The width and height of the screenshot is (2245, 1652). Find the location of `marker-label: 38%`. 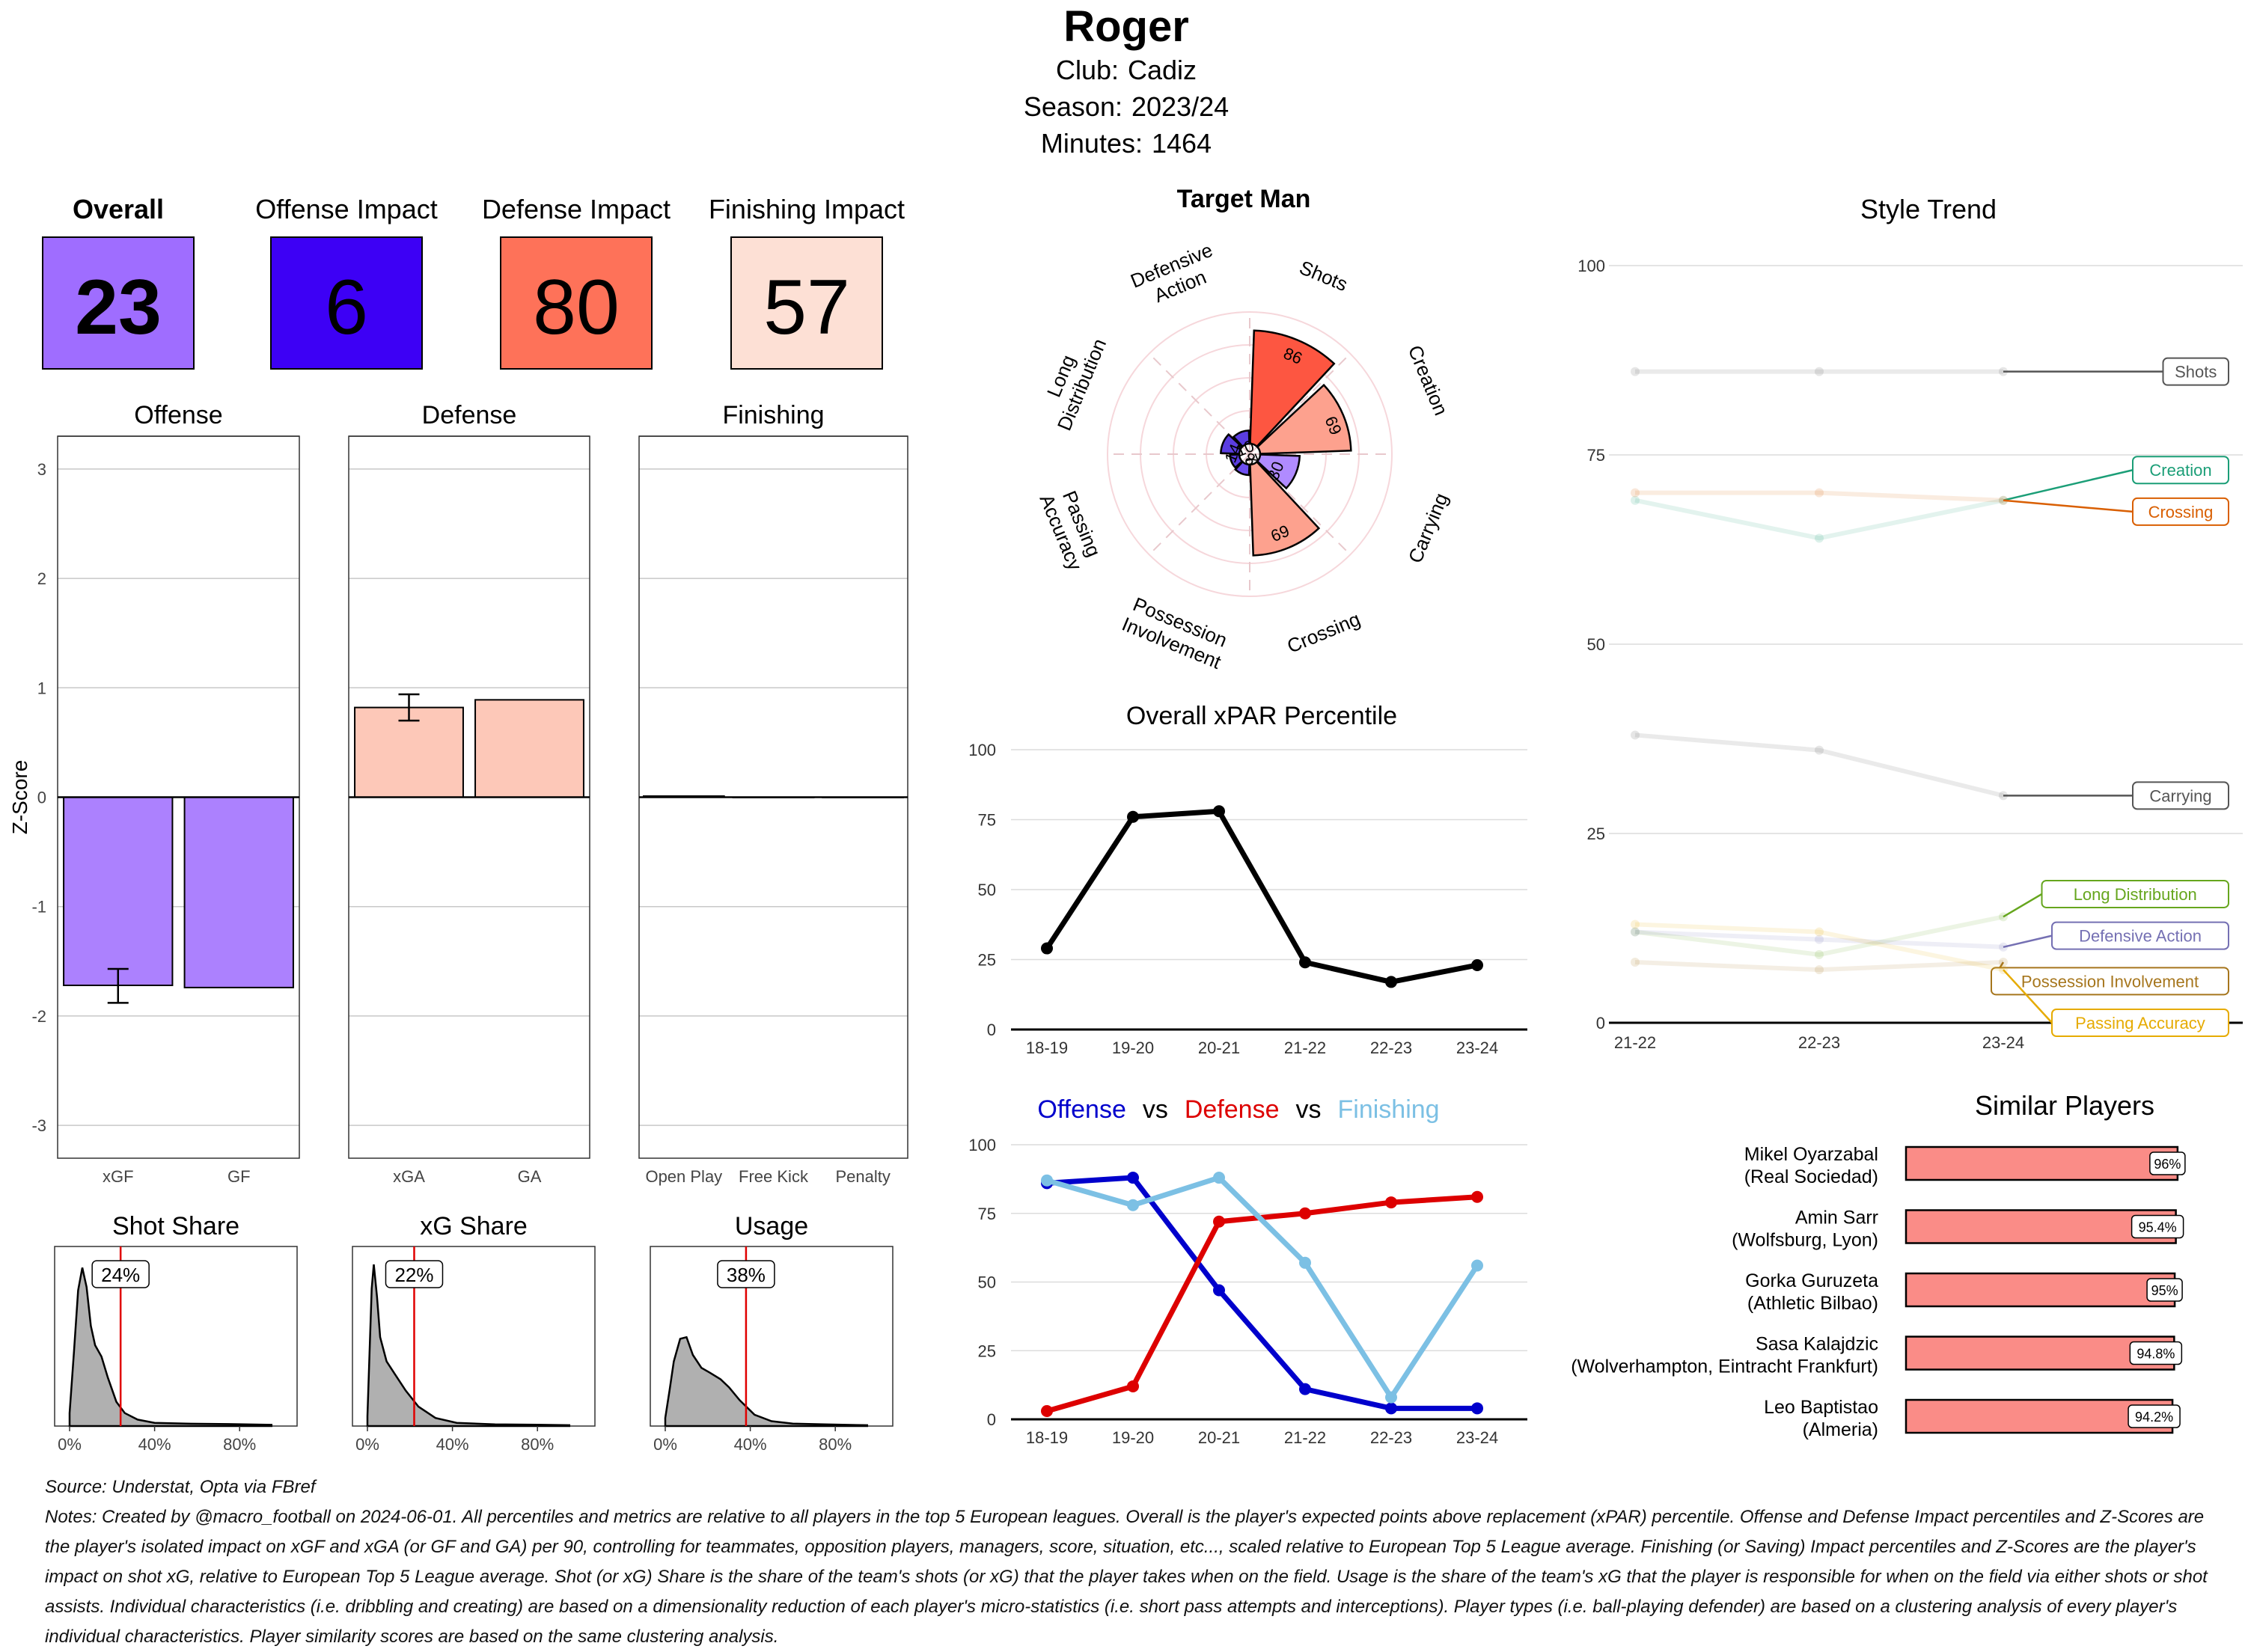

marker-label: 38% is located at coordinates (746, 1275).